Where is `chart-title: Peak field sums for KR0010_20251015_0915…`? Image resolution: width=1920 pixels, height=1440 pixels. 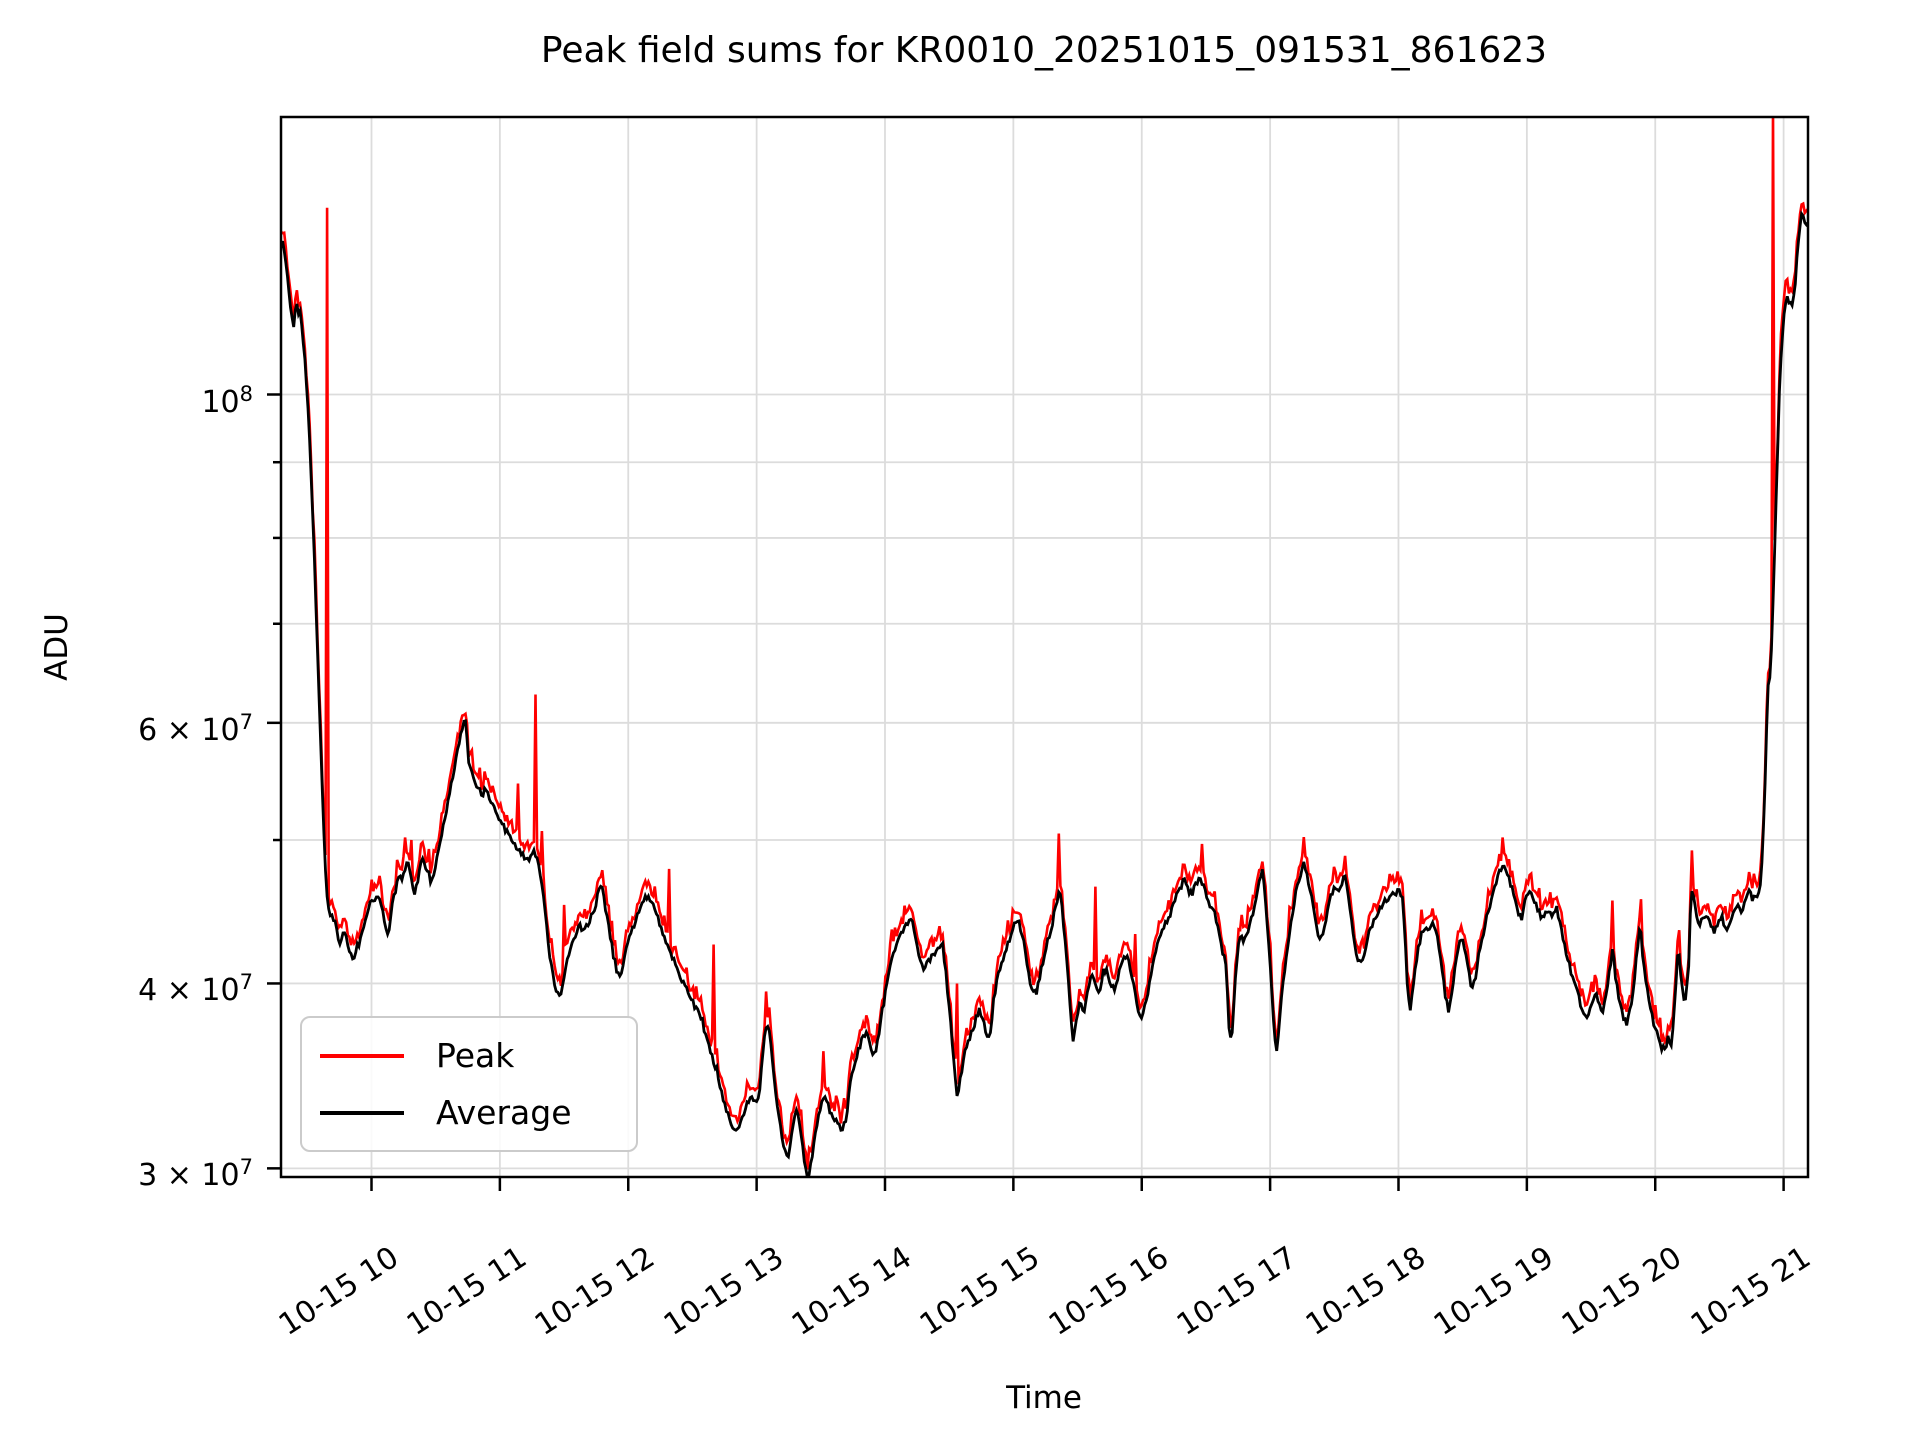 chart-title: Peak field sums for KR0010_20251015_0915… is located at coordinates (1044, 50).